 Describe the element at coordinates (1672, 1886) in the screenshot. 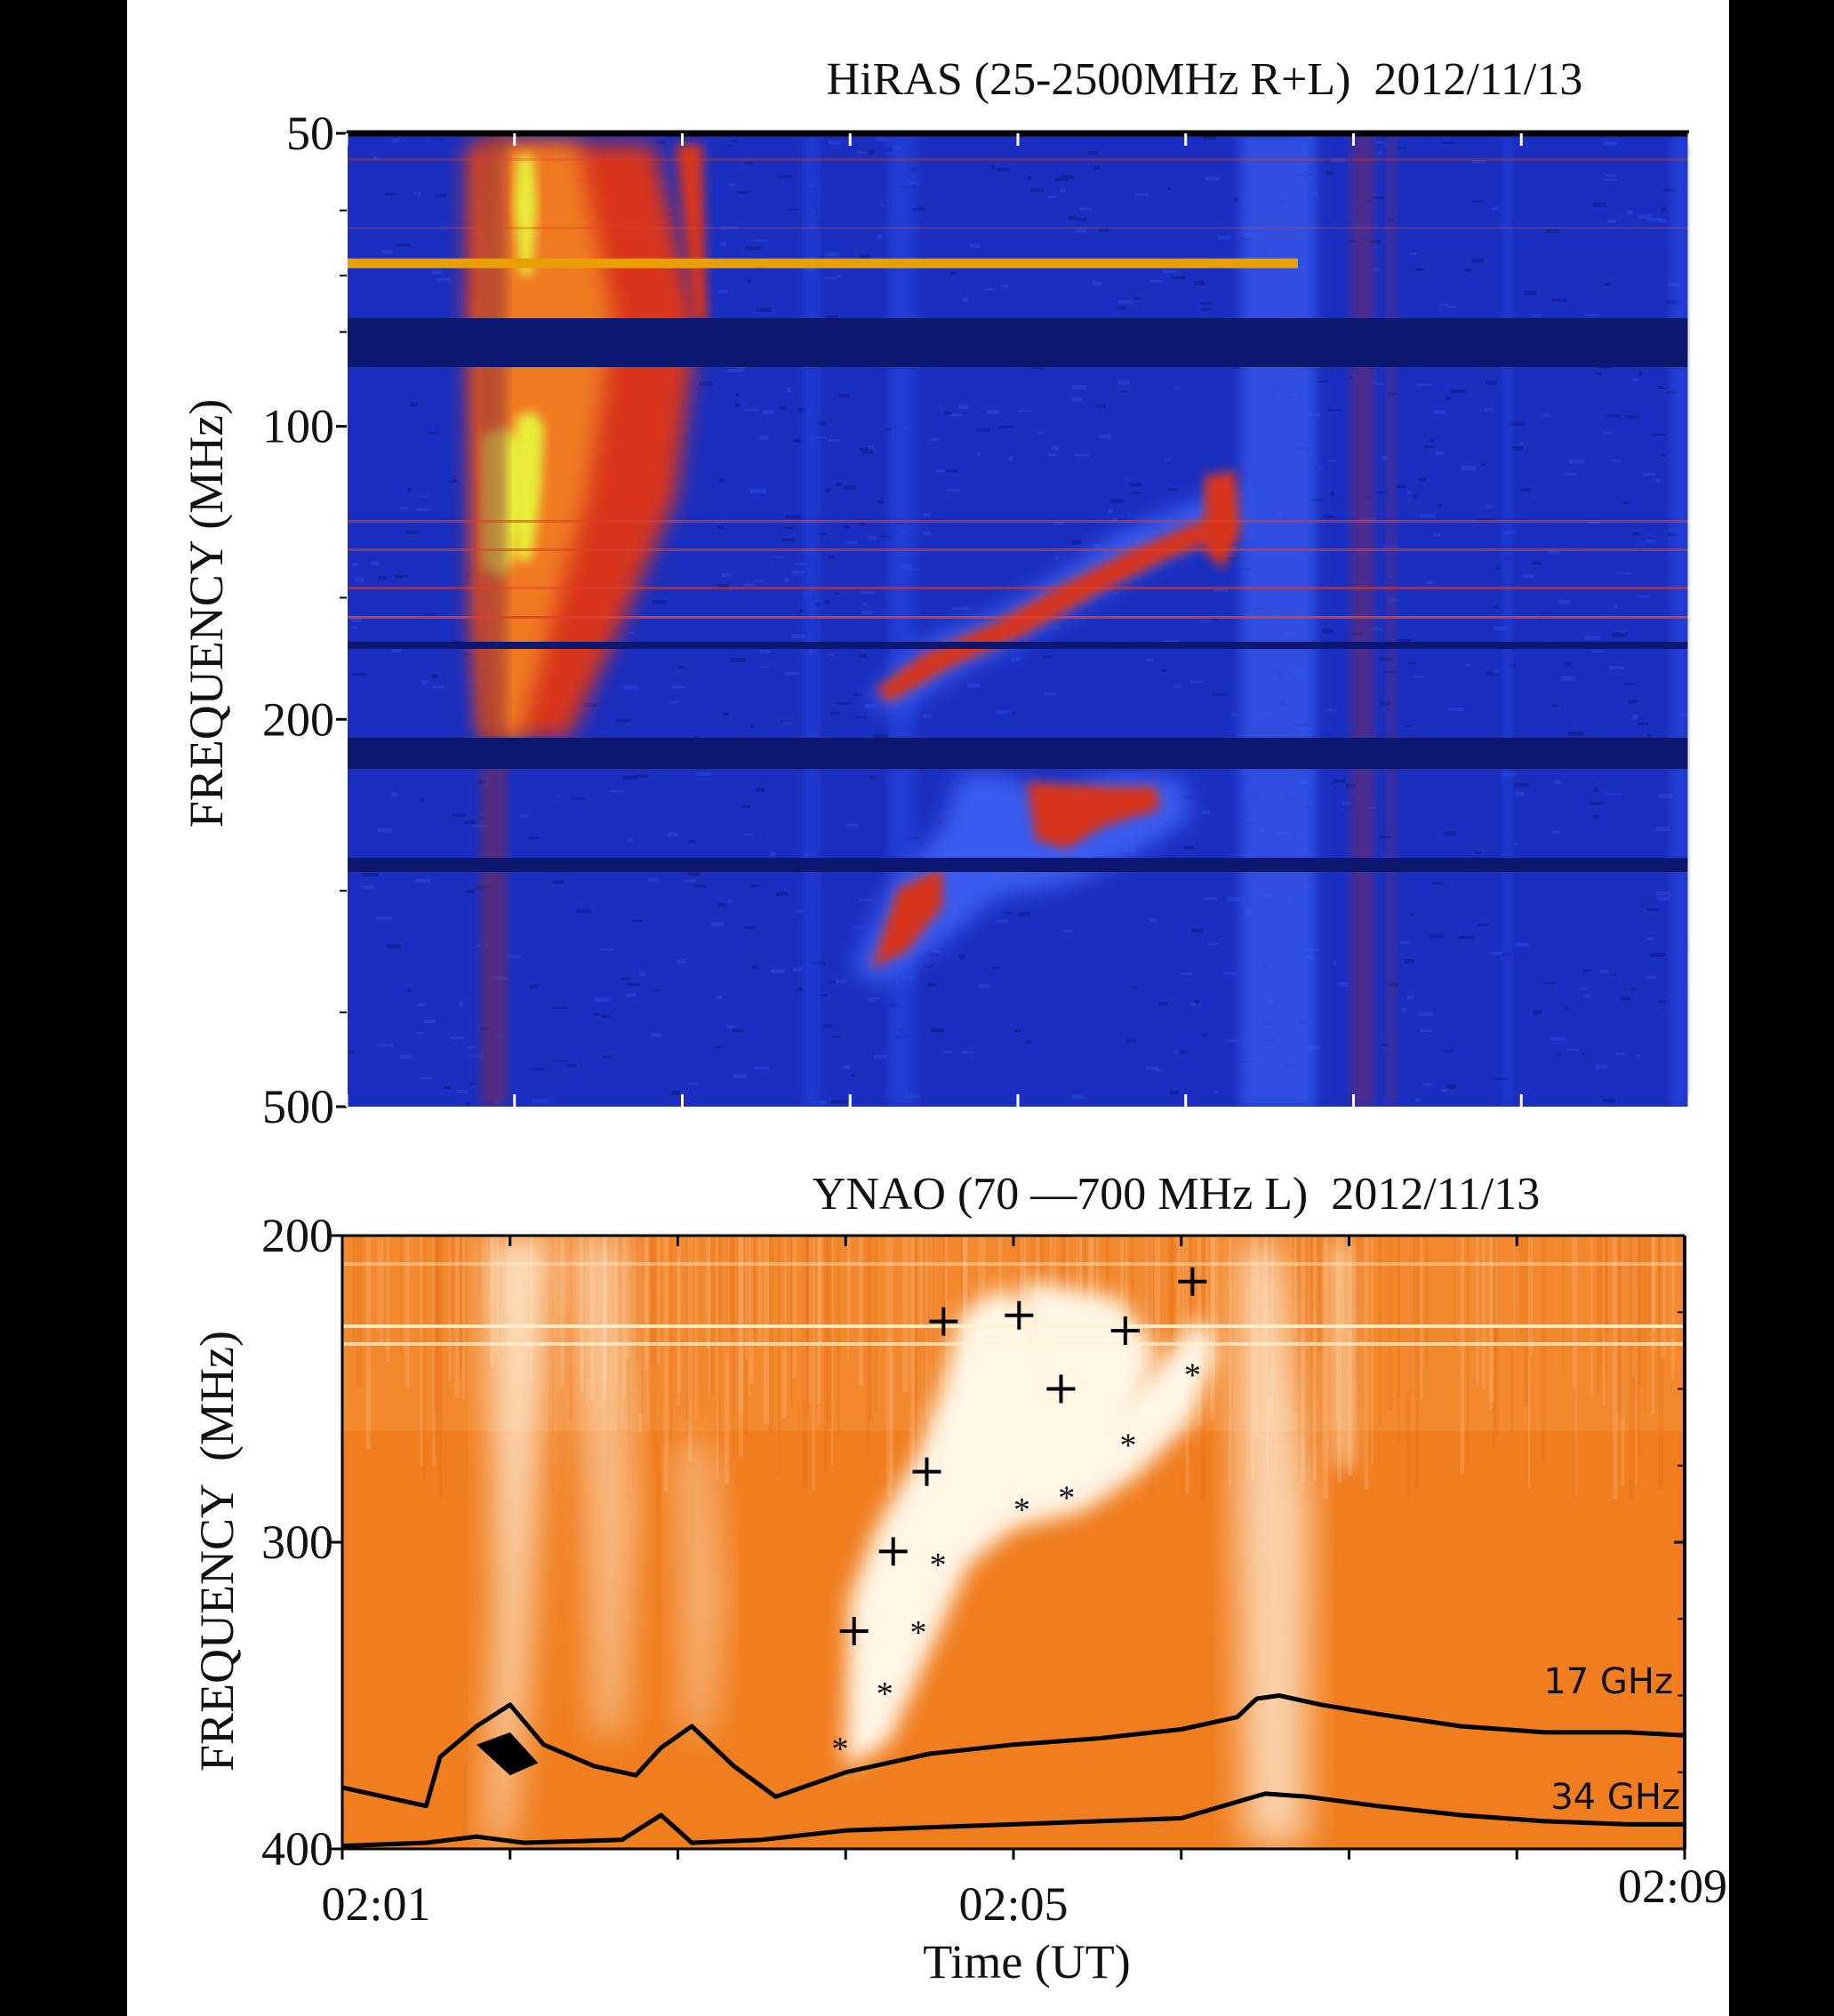

I see `x-tick-label: 02:09` at that location.